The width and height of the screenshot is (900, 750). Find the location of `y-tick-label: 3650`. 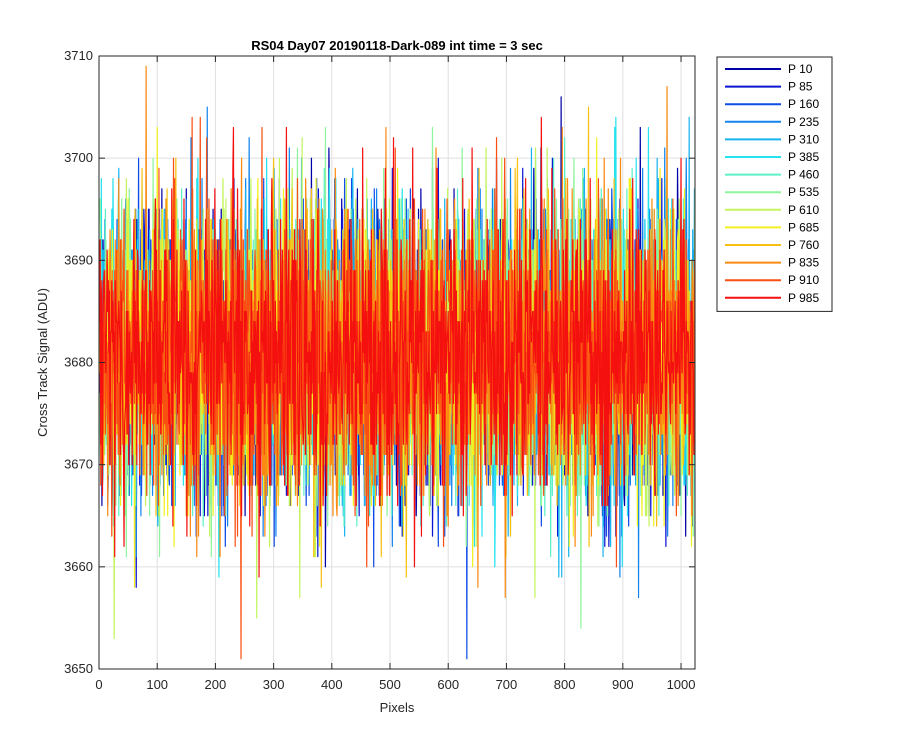

y-tick-label: 3650 is located at coordinates (78, 668).